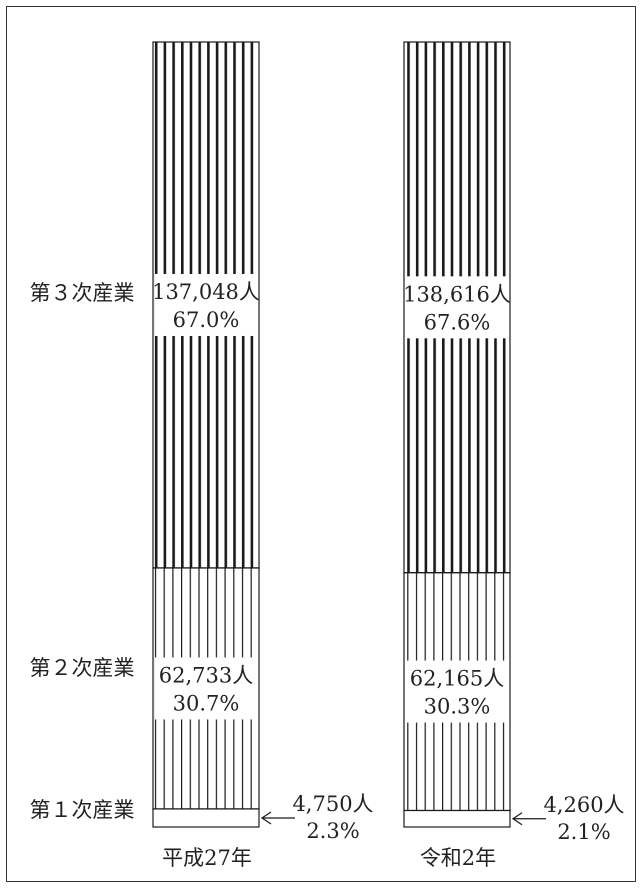 The width and height of the screenshot is (642, 888). Describe the element at coordinates (82, 668) in the screenshot. I see `series-label-secondary: 第２次産業` at that location.